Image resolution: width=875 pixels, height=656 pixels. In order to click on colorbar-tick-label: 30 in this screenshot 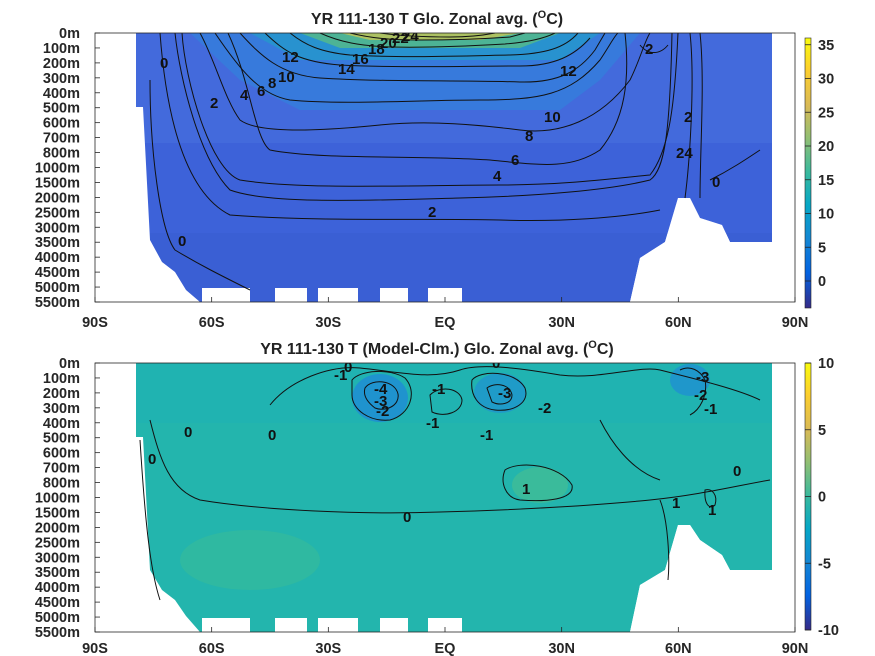, I will do `click(826, 80)`.